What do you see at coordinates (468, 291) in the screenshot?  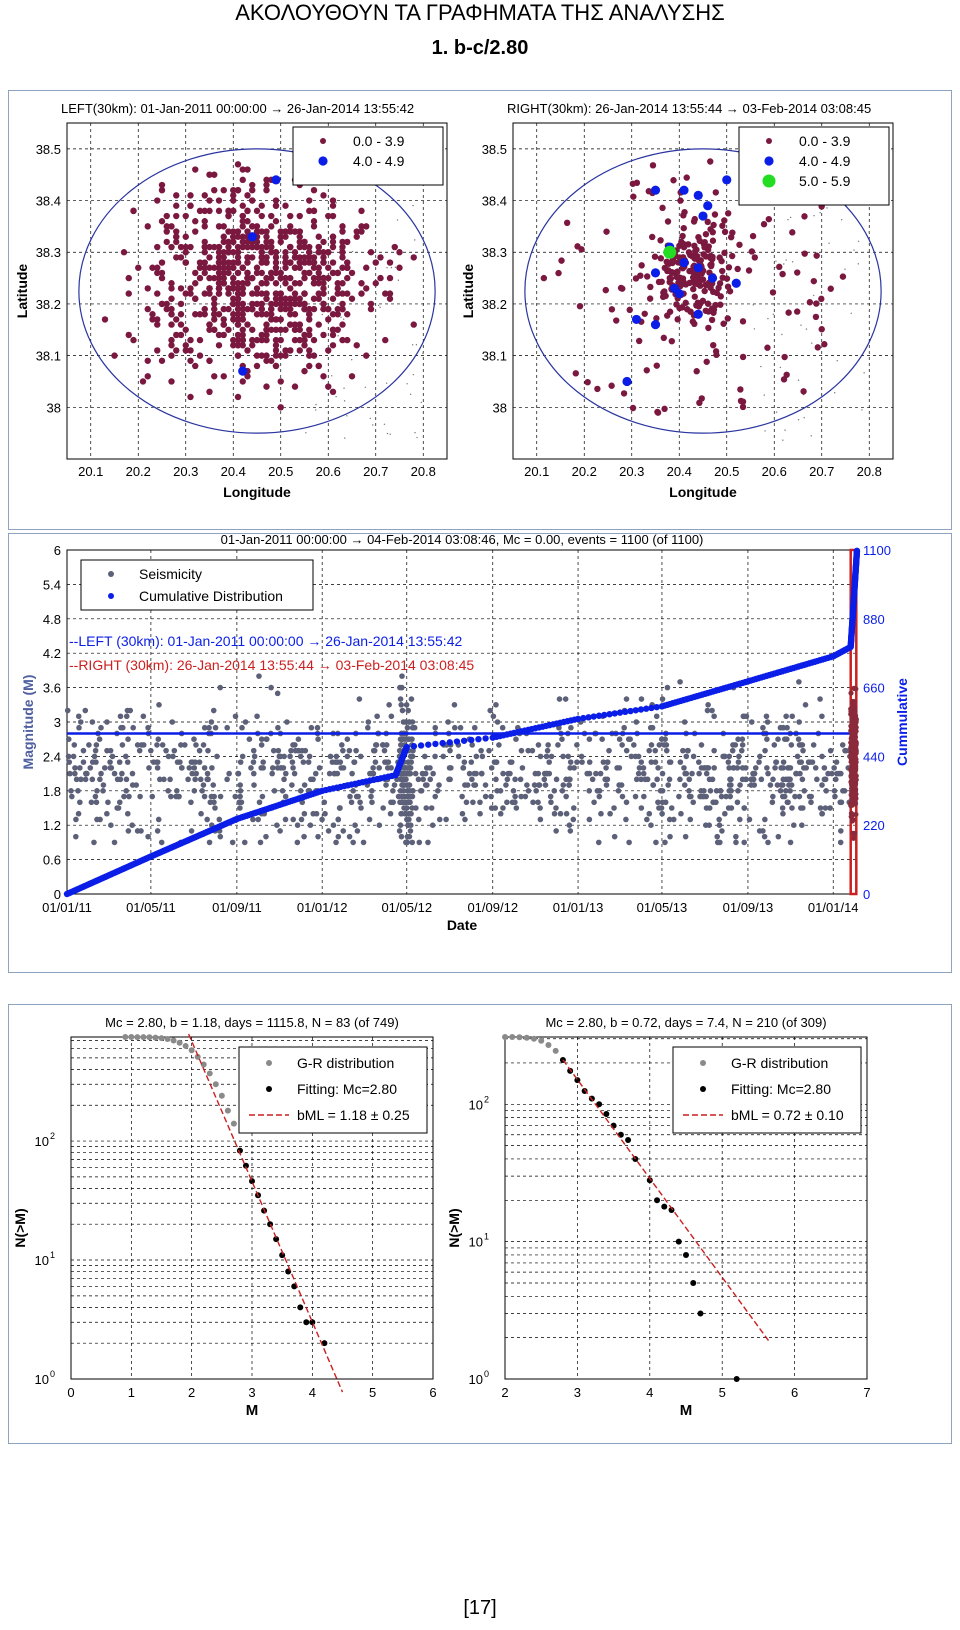 I see `y-axis-label: Latitude` at bounding box center [468, 291].